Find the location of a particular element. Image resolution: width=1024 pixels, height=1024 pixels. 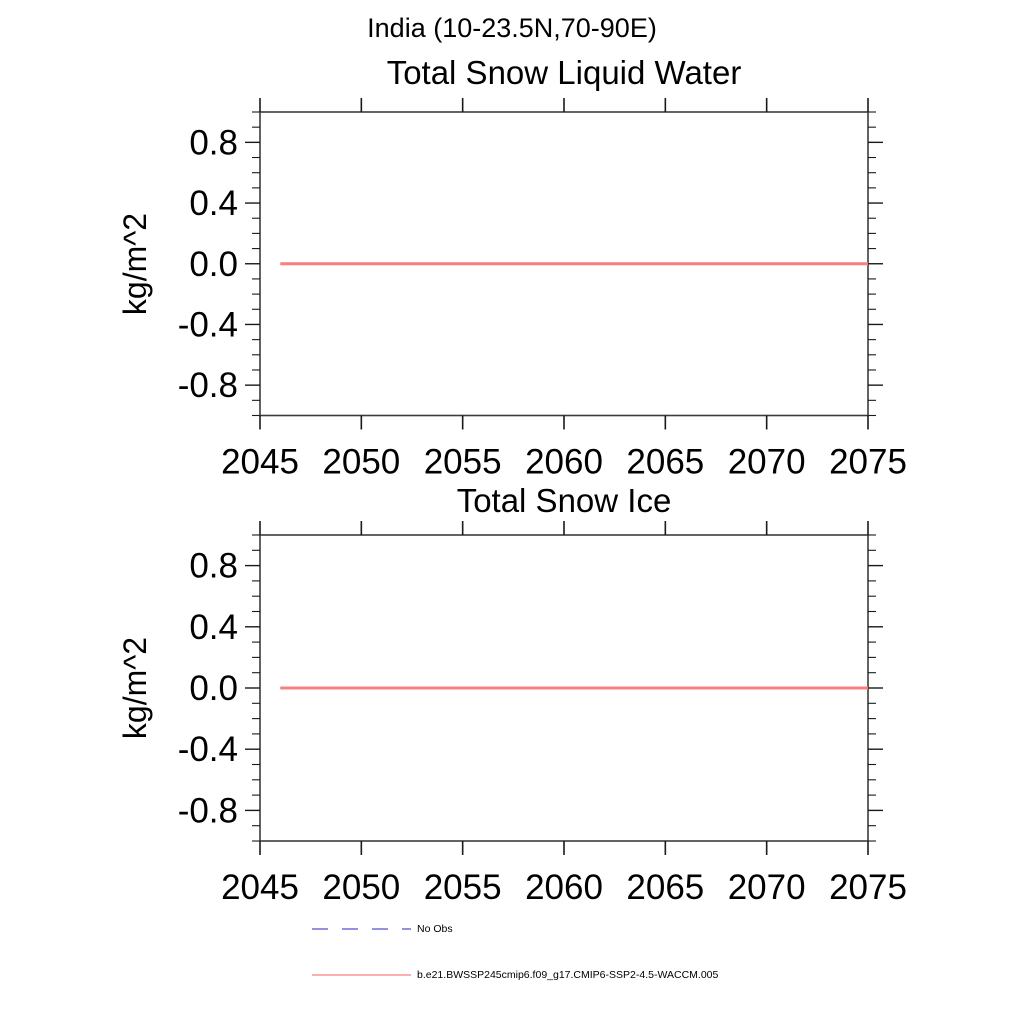

panel-title-total-snow-liquid-water: Total Snow Liquid Water is located at coordinates (564, 72).